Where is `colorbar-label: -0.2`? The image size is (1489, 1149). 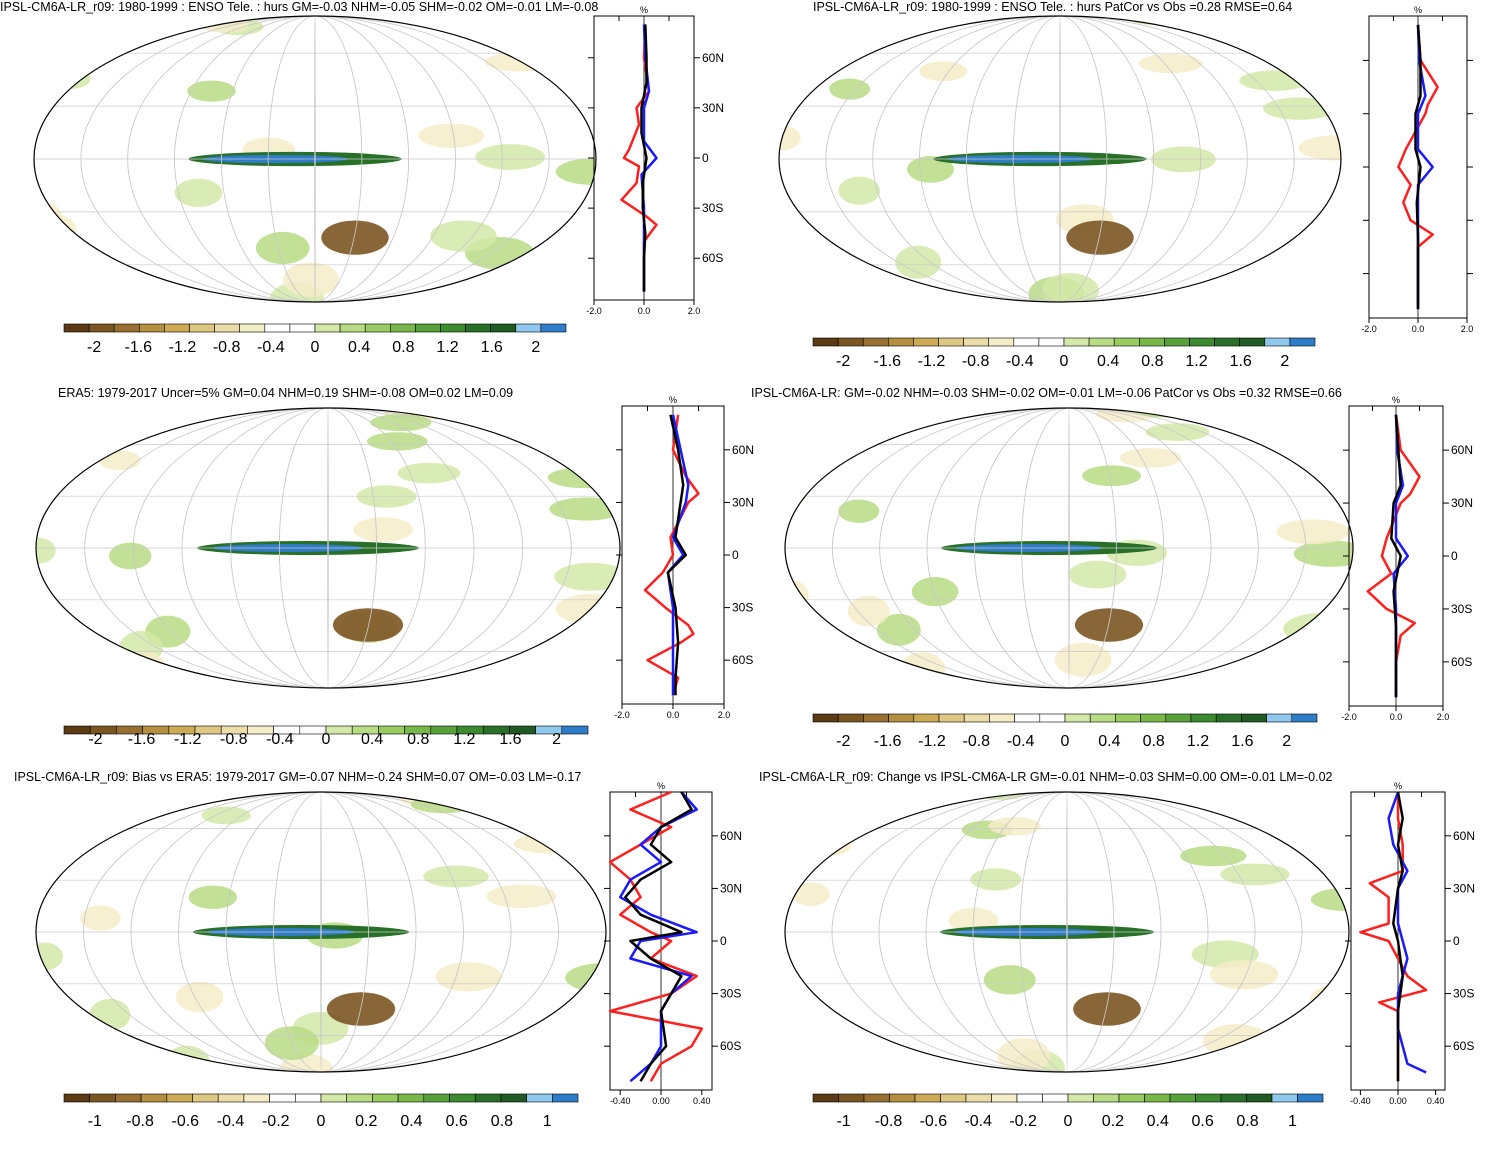 colorbar-label: -0.2 is located at coordinates (1023, 1121).